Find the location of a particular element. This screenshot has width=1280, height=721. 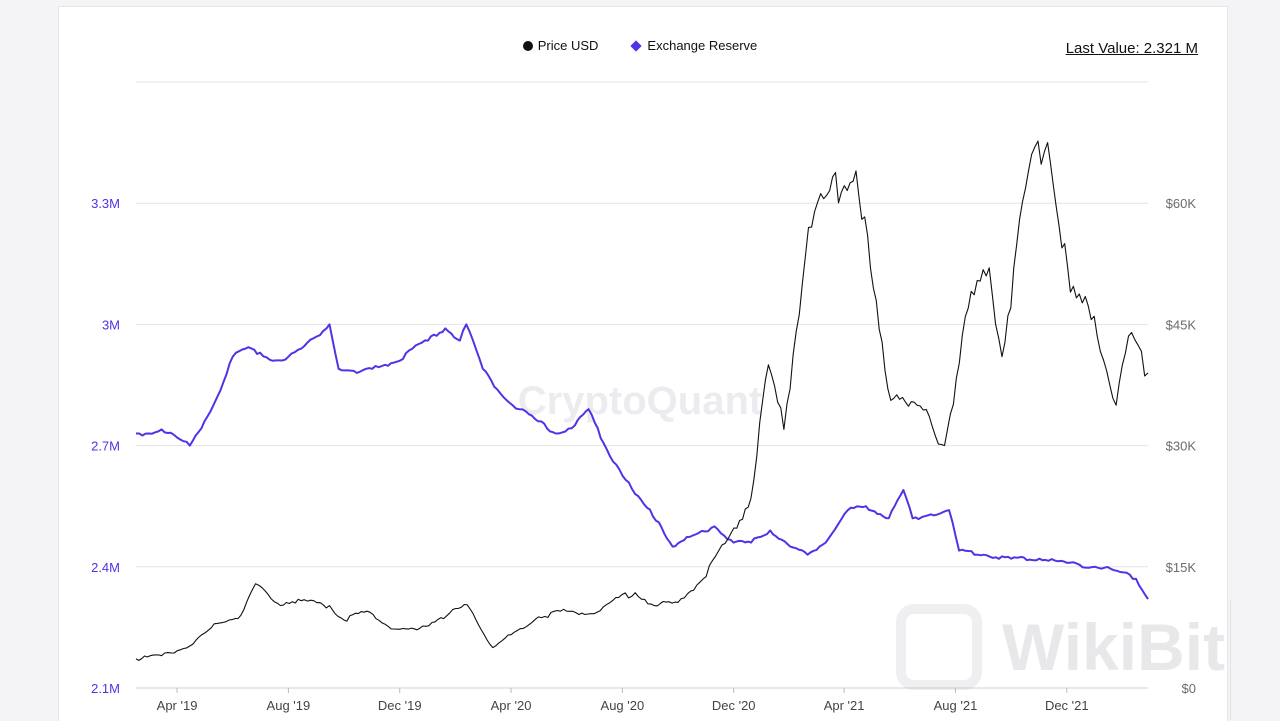

last-value: Last Value: 2.321 M is located at coordinates (1131, 48).